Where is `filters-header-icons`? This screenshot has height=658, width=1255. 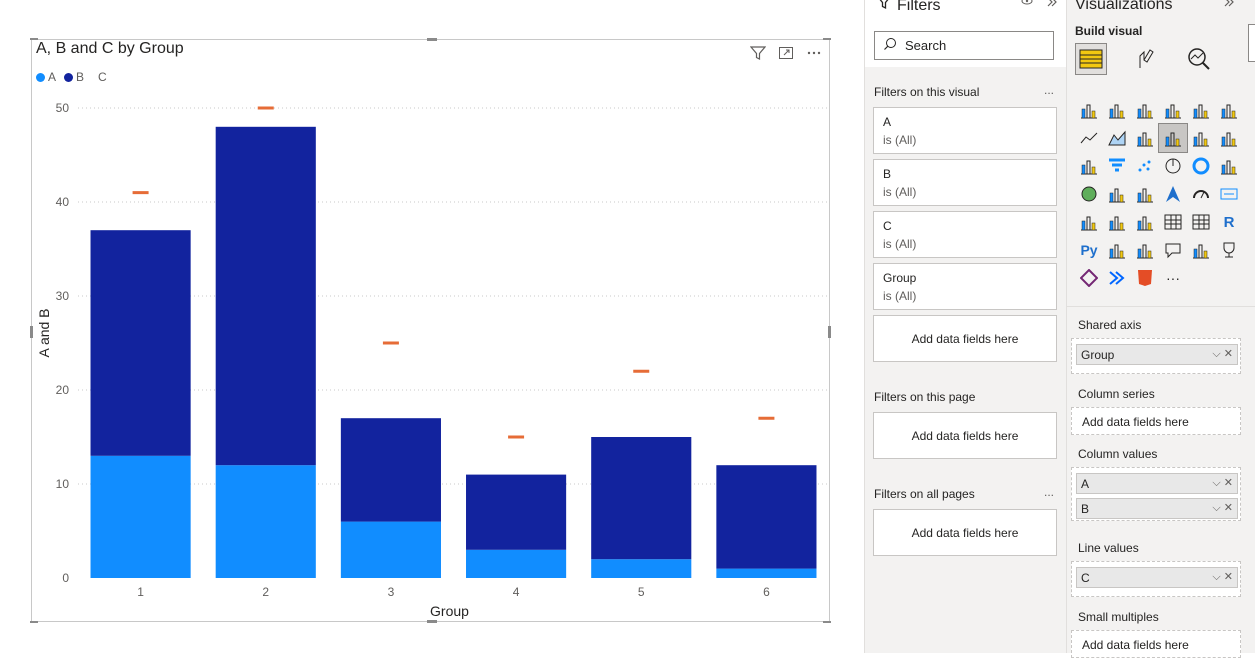
filters-header-icons is located at coordinates (1039, 6).